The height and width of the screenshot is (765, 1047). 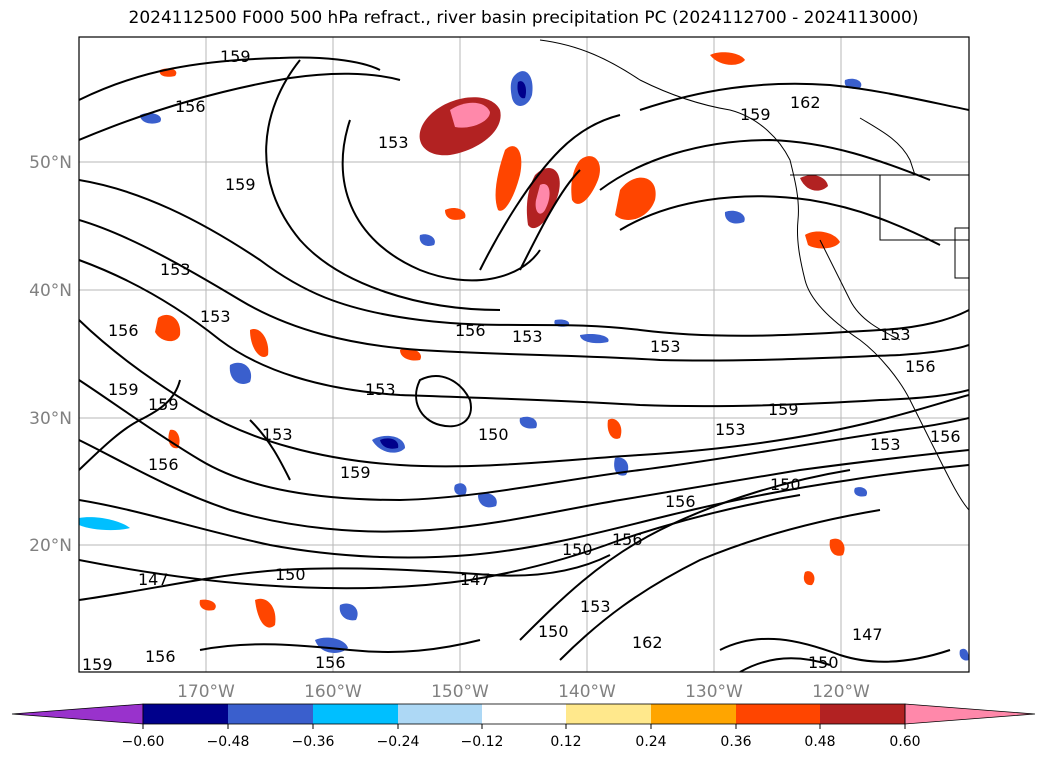 What do you see at coordinates (587, 692) in the screenshot?
I see `lon-label-140w: 140°W` at bounding box center [587, 692].